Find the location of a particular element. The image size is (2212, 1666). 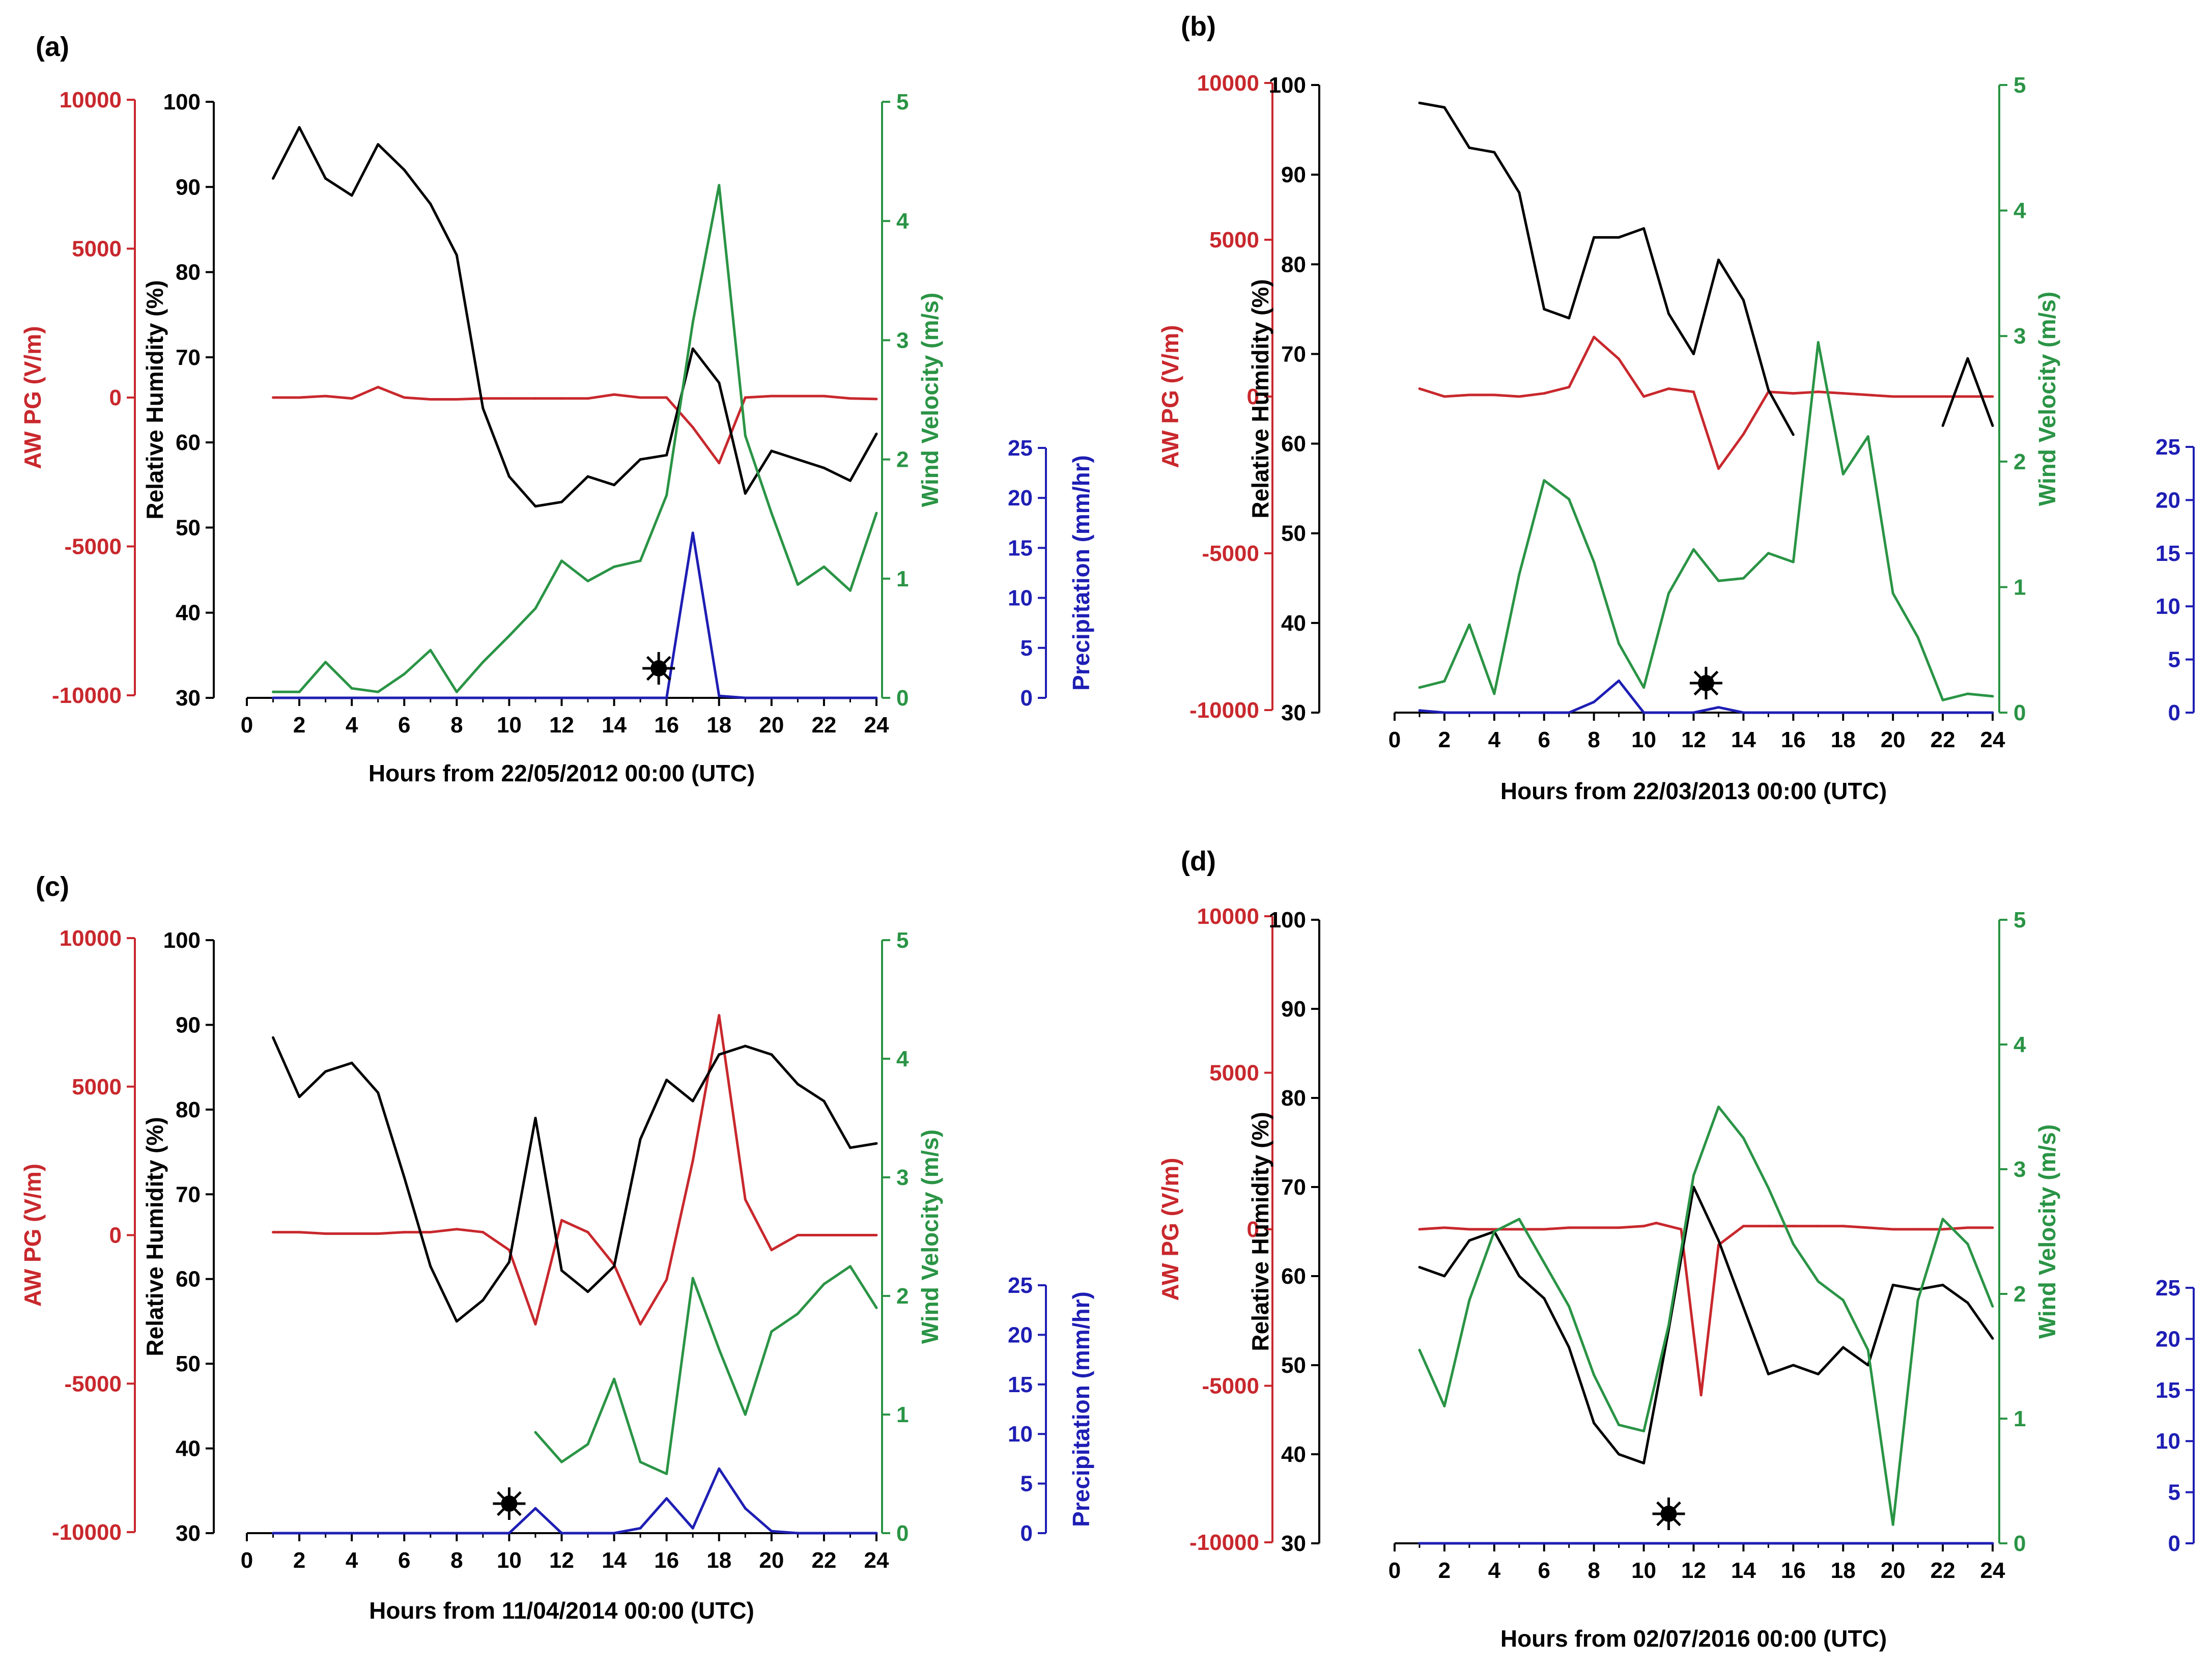

x-axis-title: Hours from 22/03/2013 00:00 (UTC) is located at coordinates (1693, 791).